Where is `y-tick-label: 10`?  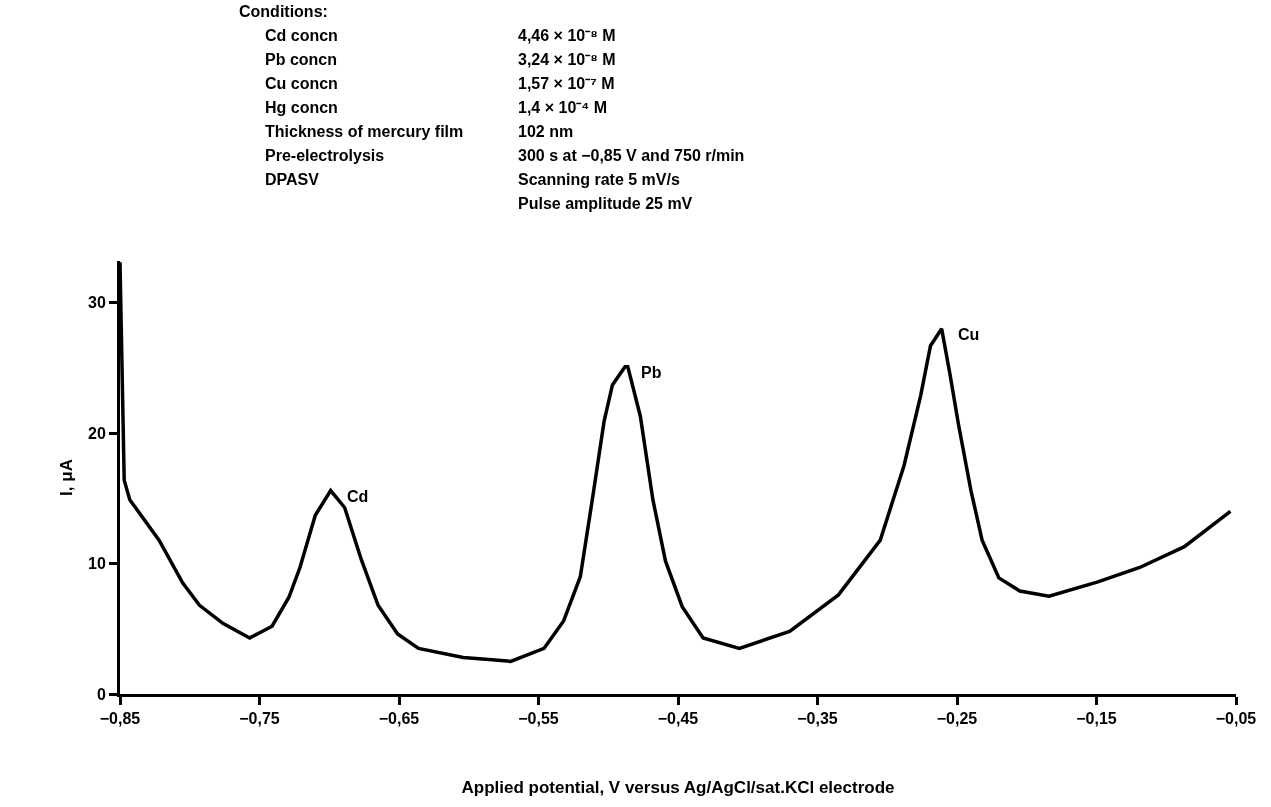 y-tick-label: 10 is located at coordinates (97, 564).